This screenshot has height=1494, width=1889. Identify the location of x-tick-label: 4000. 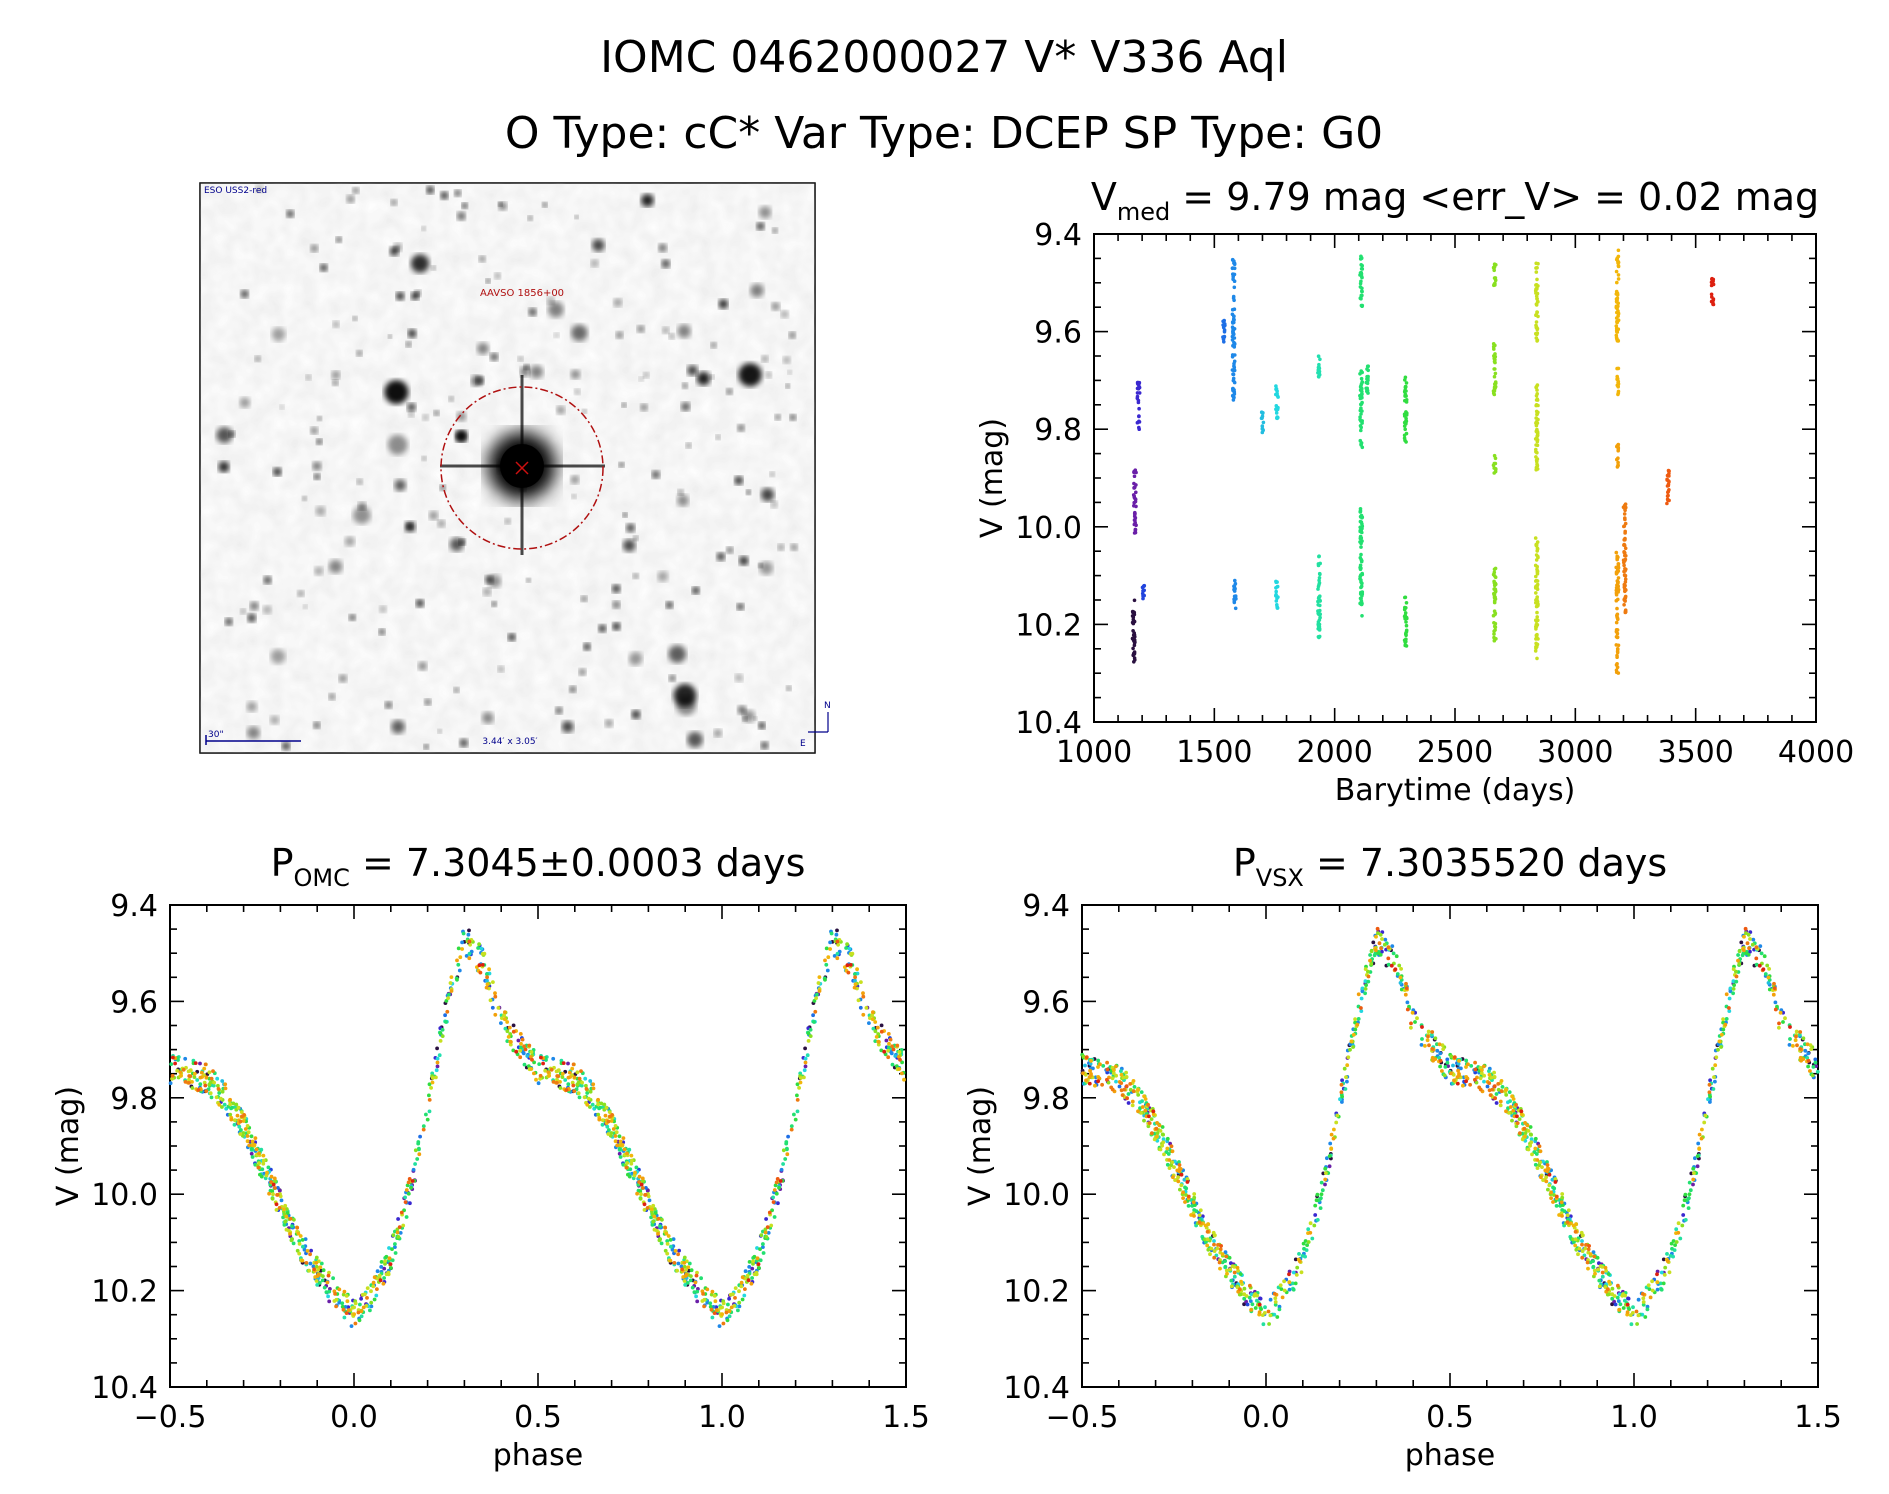
(1816, 752).